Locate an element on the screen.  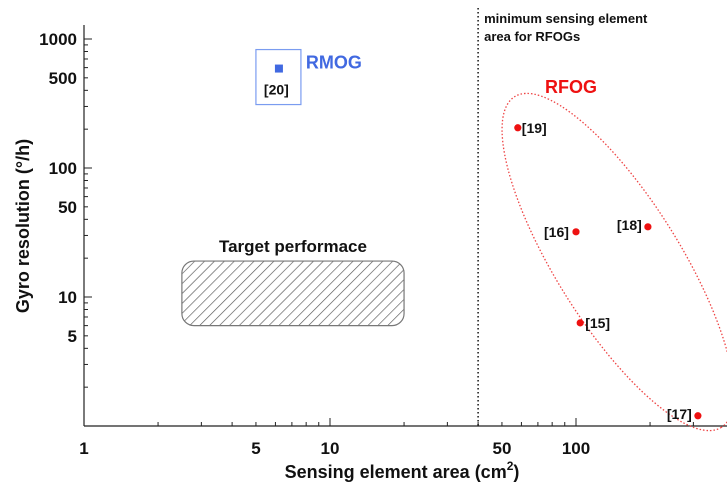
x-tick-label: 10 is located at coordinates (330, 448).